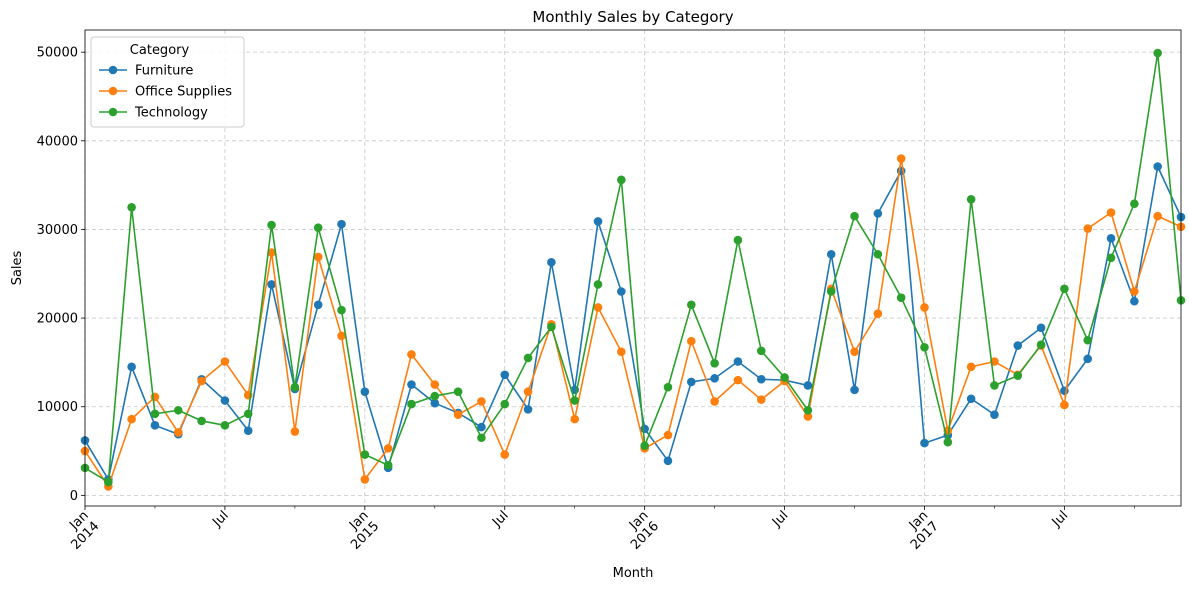 The width and height of the screenshot is (1189, 590). I want to click on y-tick-label: 10000, so click(57, 407).